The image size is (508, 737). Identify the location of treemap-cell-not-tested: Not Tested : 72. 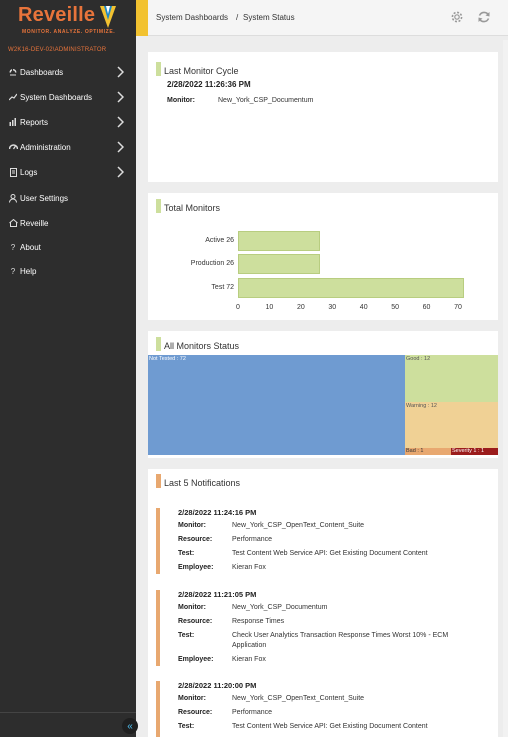
(276, 405).